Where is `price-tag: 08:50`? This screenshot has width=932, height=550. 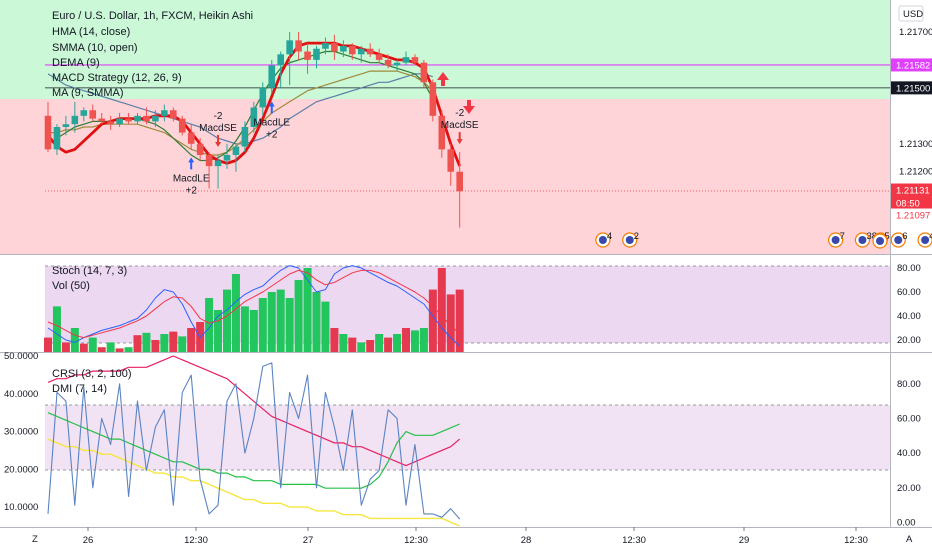 price-tag: 08:50 is located at coordinates (911, 203).